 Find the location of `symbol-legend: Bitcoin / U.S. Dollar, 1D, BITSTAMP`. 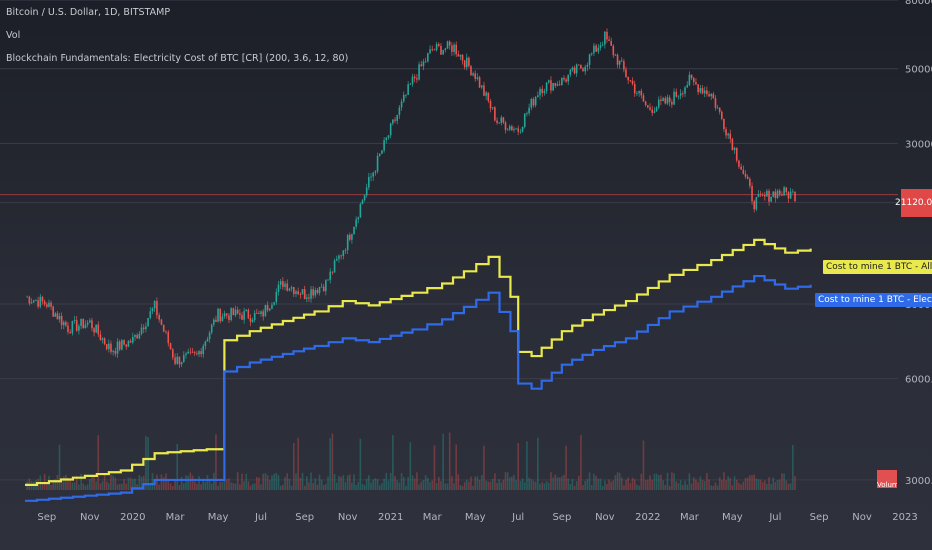

symbol-legend: Bitcoin / U.S. Dollar, 1D, BITSTAMP is located at coordinates (88, 12).